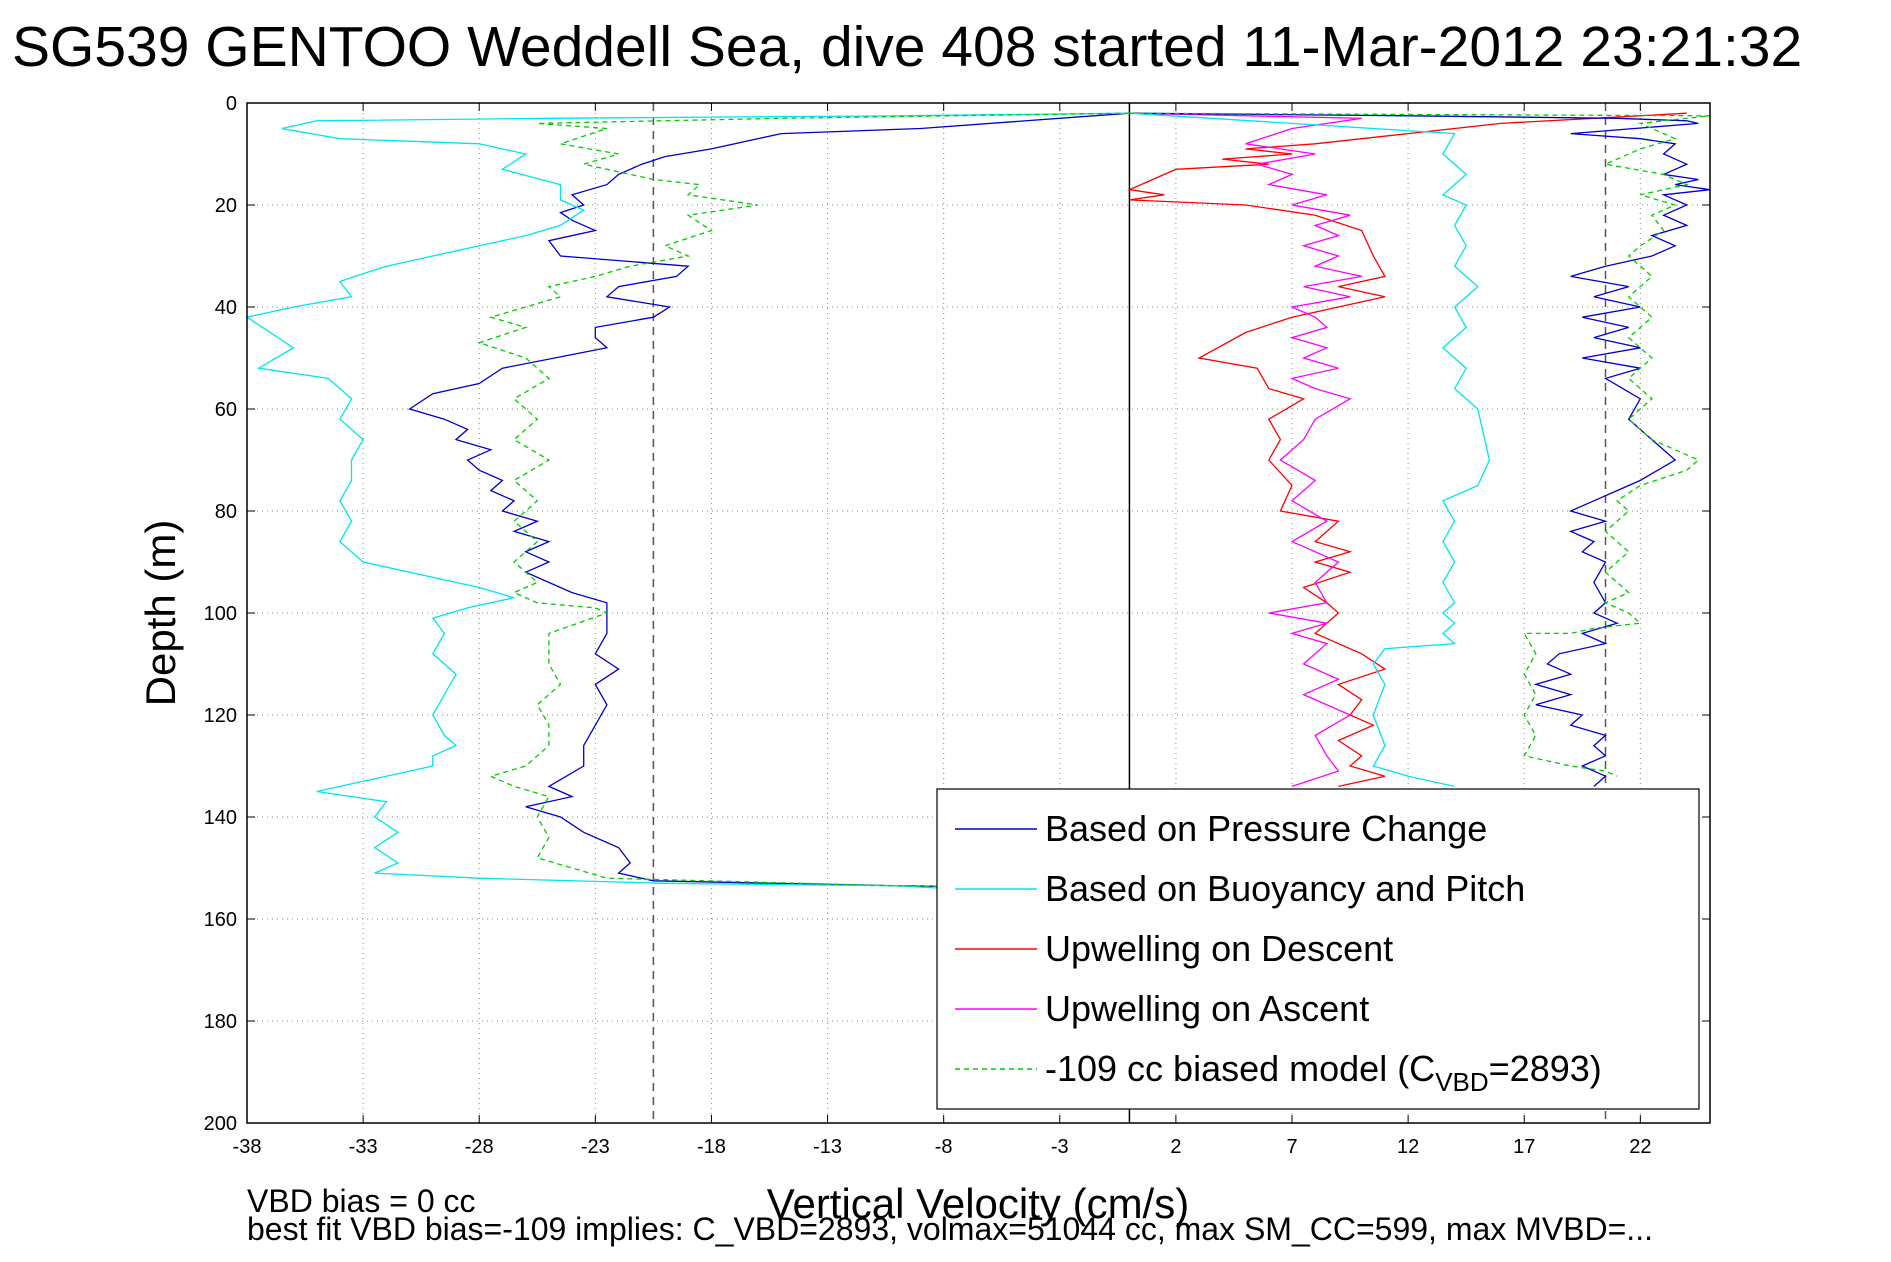 This screenshot has height=1262, width=1891. I want to click on x-tick-label: -23, so click(595, 1147).